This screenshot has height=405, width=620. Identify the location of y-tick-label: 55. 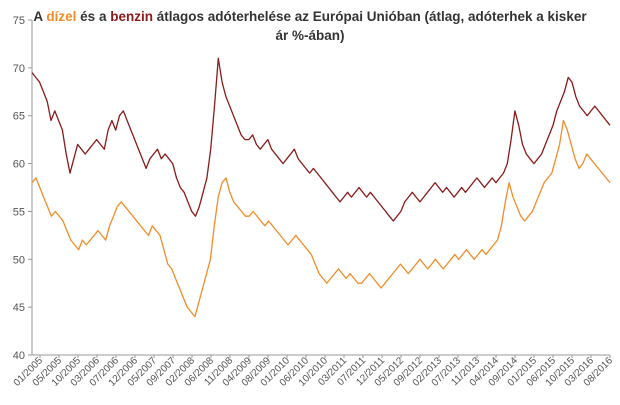
(19, 212).